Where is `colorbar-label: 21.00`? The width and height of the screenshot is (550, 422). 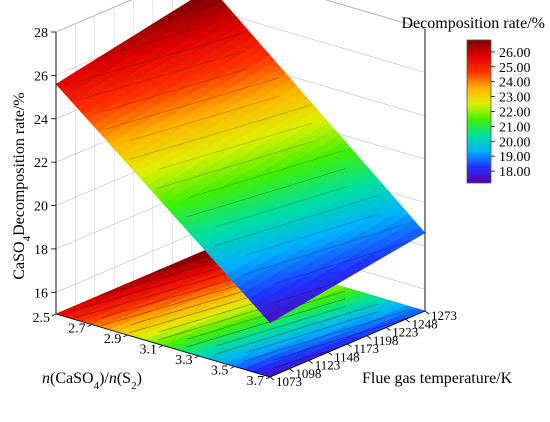
colorbar-label: 21.00 is located at coordinates (515, 127).